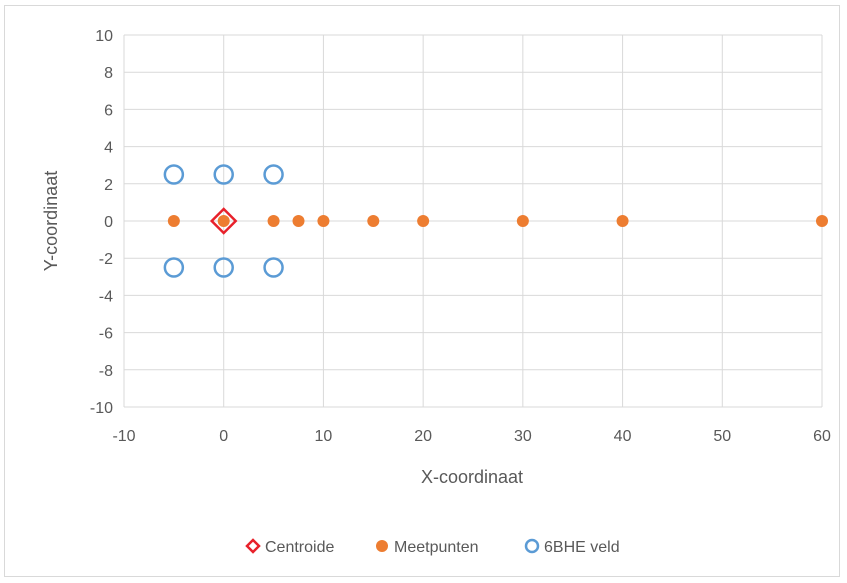 The height and width of the screenshot is (583, 847). I want to click on y-tick-label: -2, so click(106, 259).